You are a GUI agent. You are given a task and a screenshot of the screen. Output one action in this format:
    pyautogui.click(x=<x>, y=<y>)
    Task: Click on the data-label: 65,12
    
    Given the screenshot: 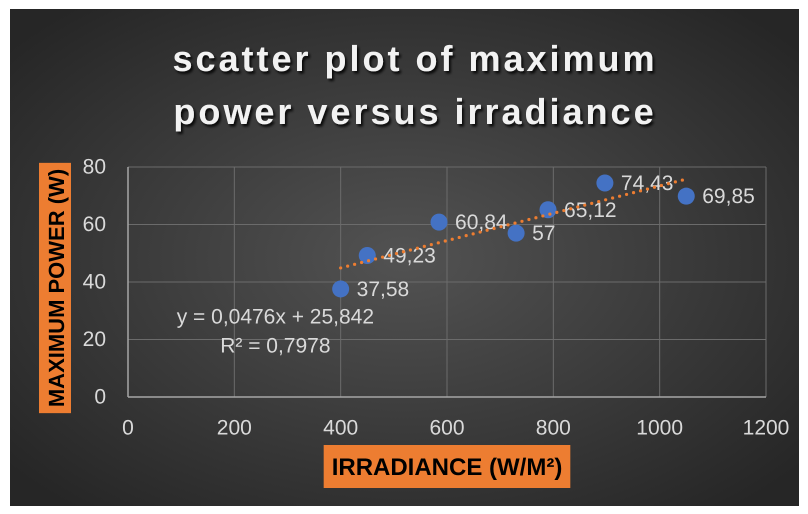 What is the action you would take?
    pyautogui.click(x=590, y=210)
    